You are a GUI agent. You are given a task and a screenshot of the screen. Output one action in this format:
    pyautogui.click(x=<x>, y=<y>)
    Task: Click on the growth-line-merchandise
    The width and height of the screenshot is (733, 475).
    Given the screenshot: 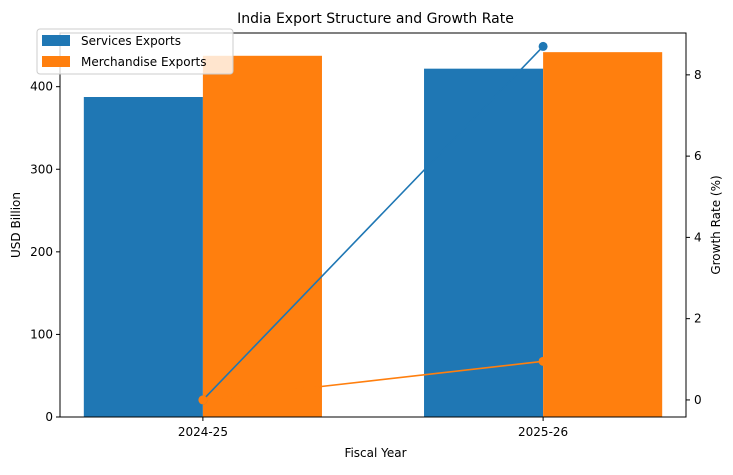 What is the action you would take?
    pyautogui.click(x=373, y=380)
    